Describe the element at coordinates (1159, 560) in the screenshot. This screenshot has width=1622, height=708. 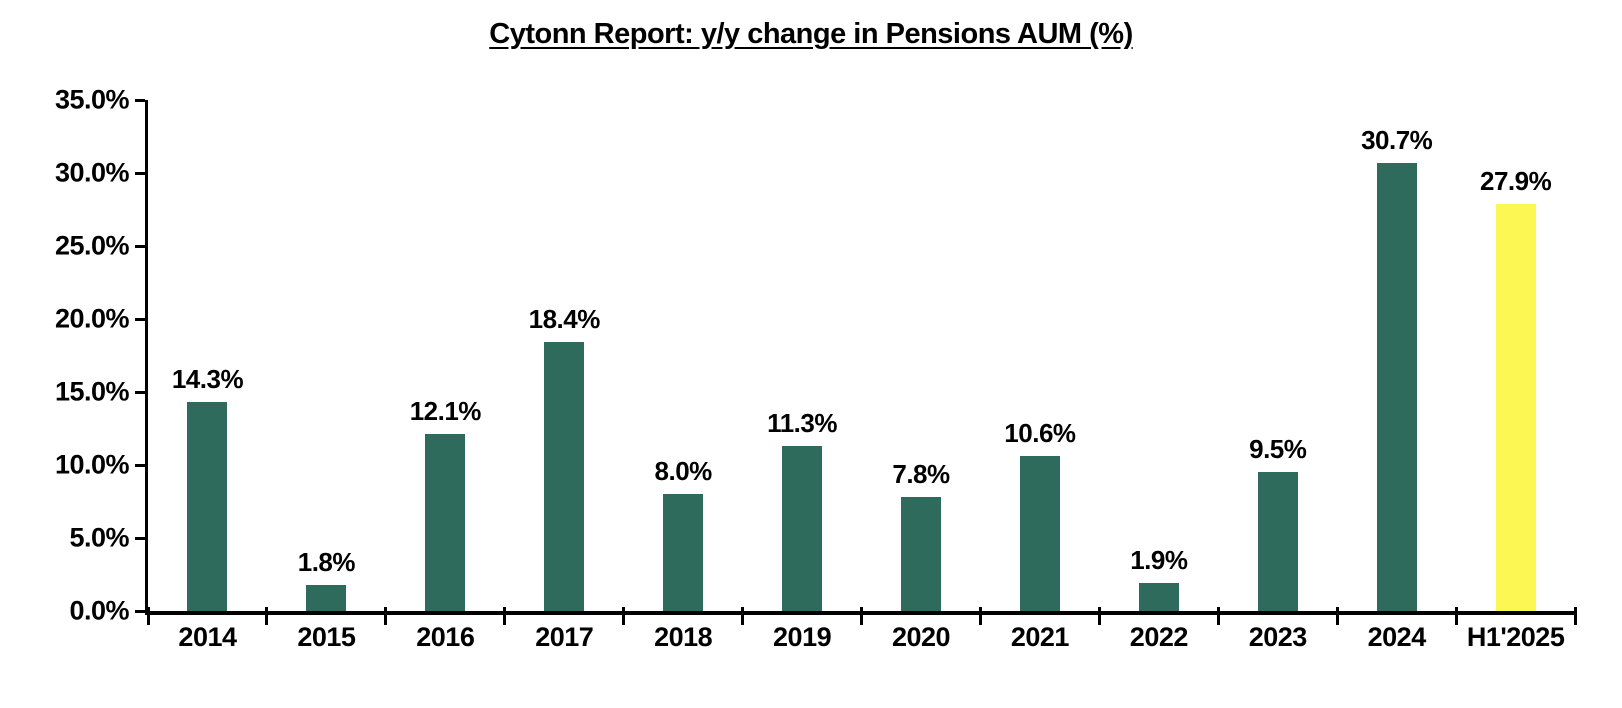
I see `bar-value-label: 1.9%` at that location.